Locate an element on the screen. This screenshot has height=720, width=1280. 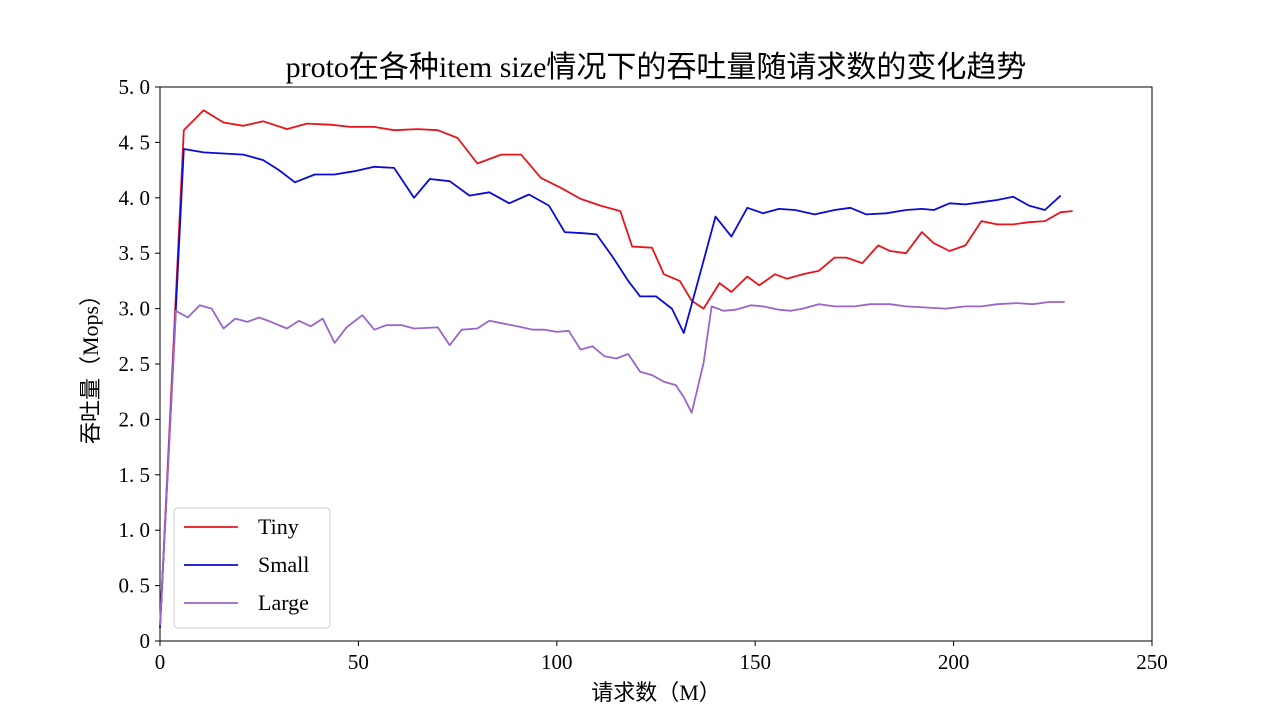
x-axis: 0 50 100 150 200 250 is located at coordinates (661, 657).